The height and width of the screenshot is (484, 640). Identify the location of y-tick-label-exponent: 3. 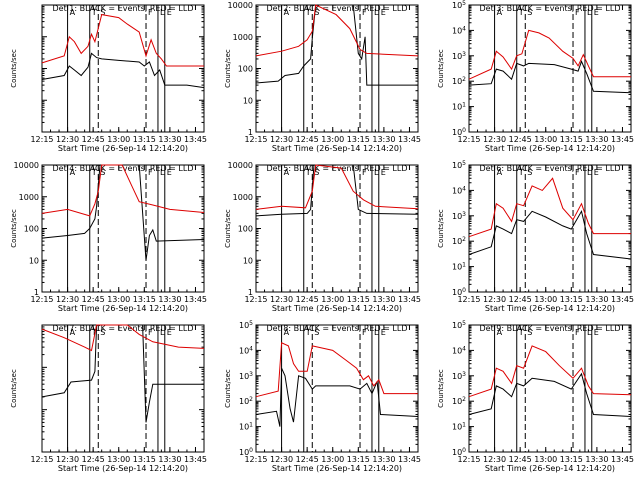
(251, 374).